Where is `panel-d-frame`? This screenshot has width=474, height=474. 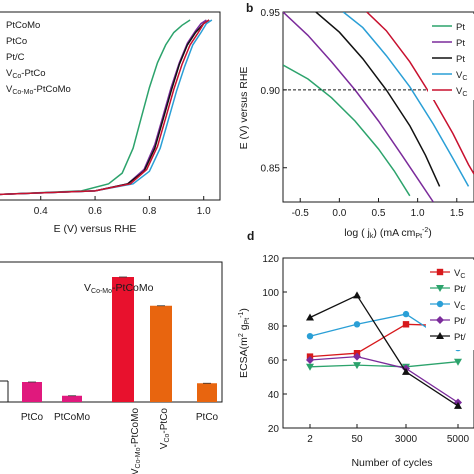 panel-d-frame is located at coordinates (378, 343).